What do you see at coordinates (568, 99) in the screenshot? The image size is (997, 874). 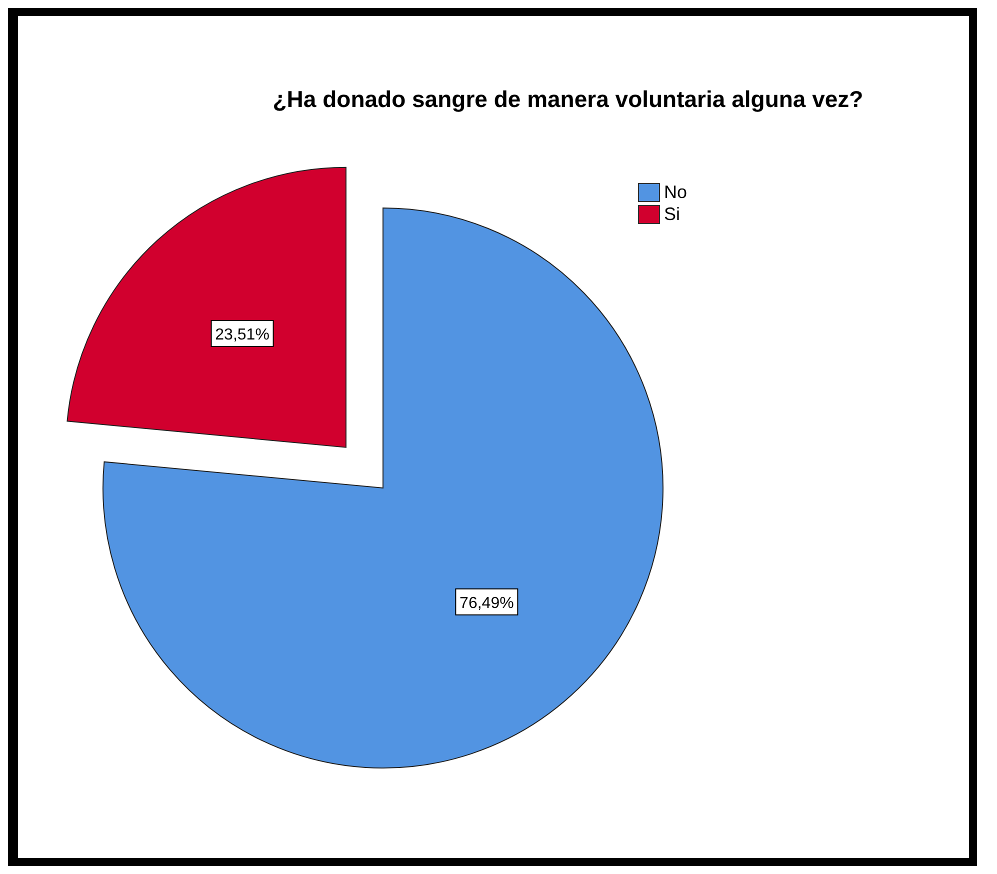 I see `chart-title: ¿Ha donado sangre de manera voluntaria alguna vez?` at bounding box center [568, 99].